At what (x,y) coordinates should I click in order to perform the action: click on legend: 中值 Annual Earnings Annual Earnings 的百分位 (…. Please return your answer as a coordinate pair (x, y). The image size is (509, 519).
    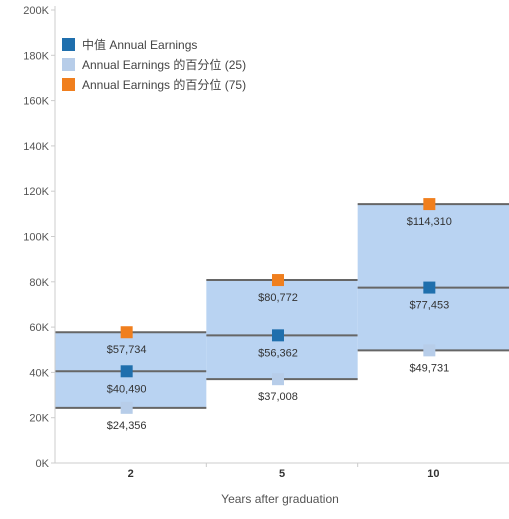
    Looking at the image, I should click on (154, 64).